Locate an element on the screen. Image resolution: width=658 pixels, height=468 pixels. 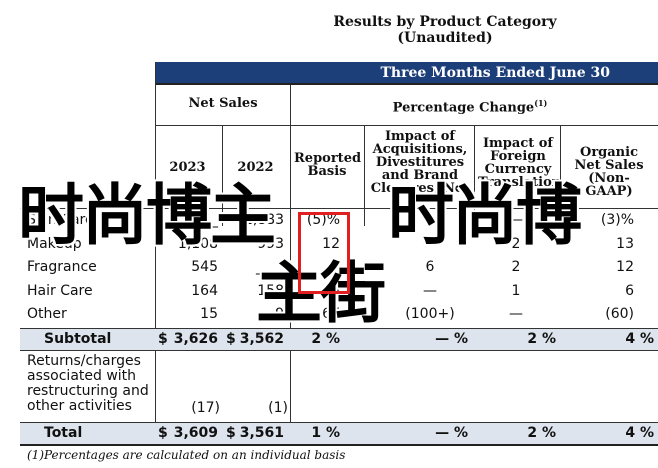
subtotal-organic: 4 % is located at coordinates (639, 339).